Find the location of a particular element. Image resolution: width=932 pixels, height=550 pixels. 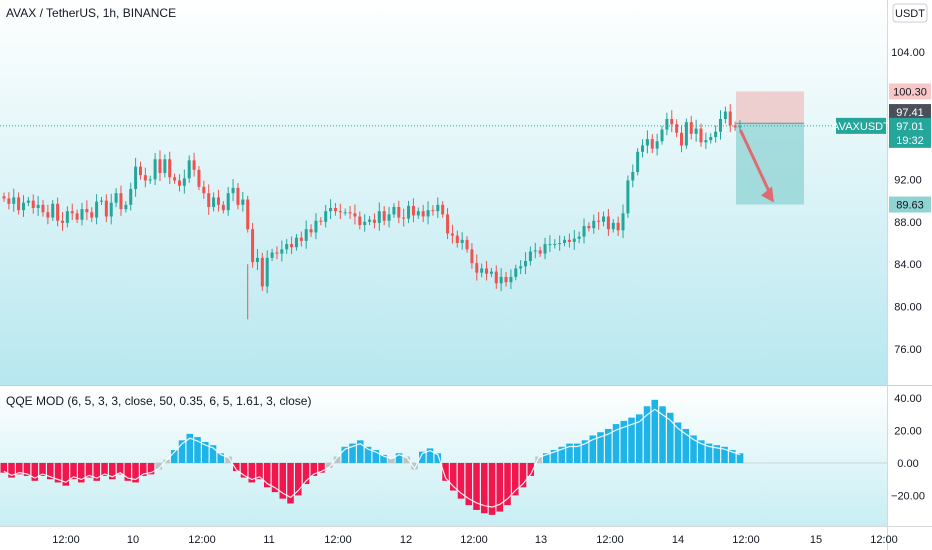

high-price-label: 97.41 is located at coordinates (910, 113).